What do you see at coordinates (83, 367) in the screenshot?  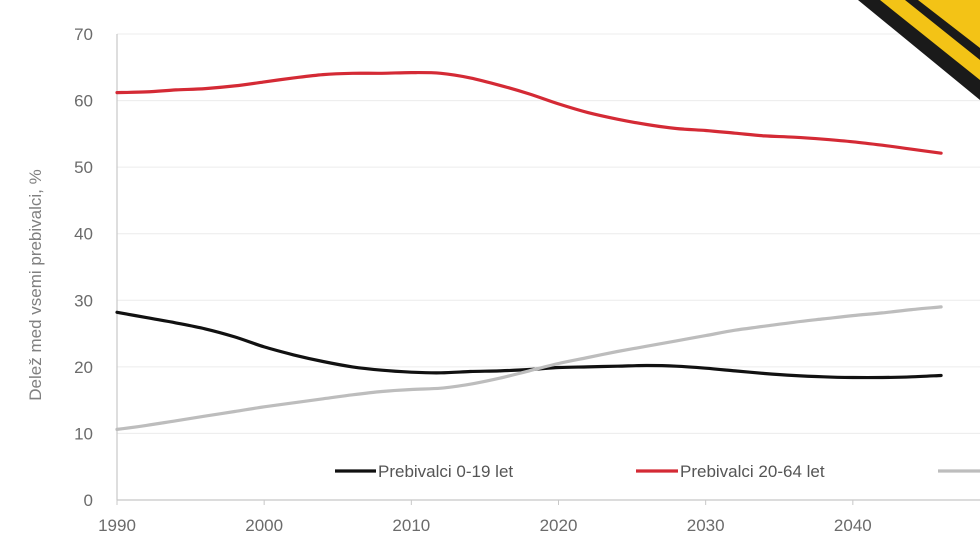 I see `y-tick-label: 20` at bounding box center [83, 367].